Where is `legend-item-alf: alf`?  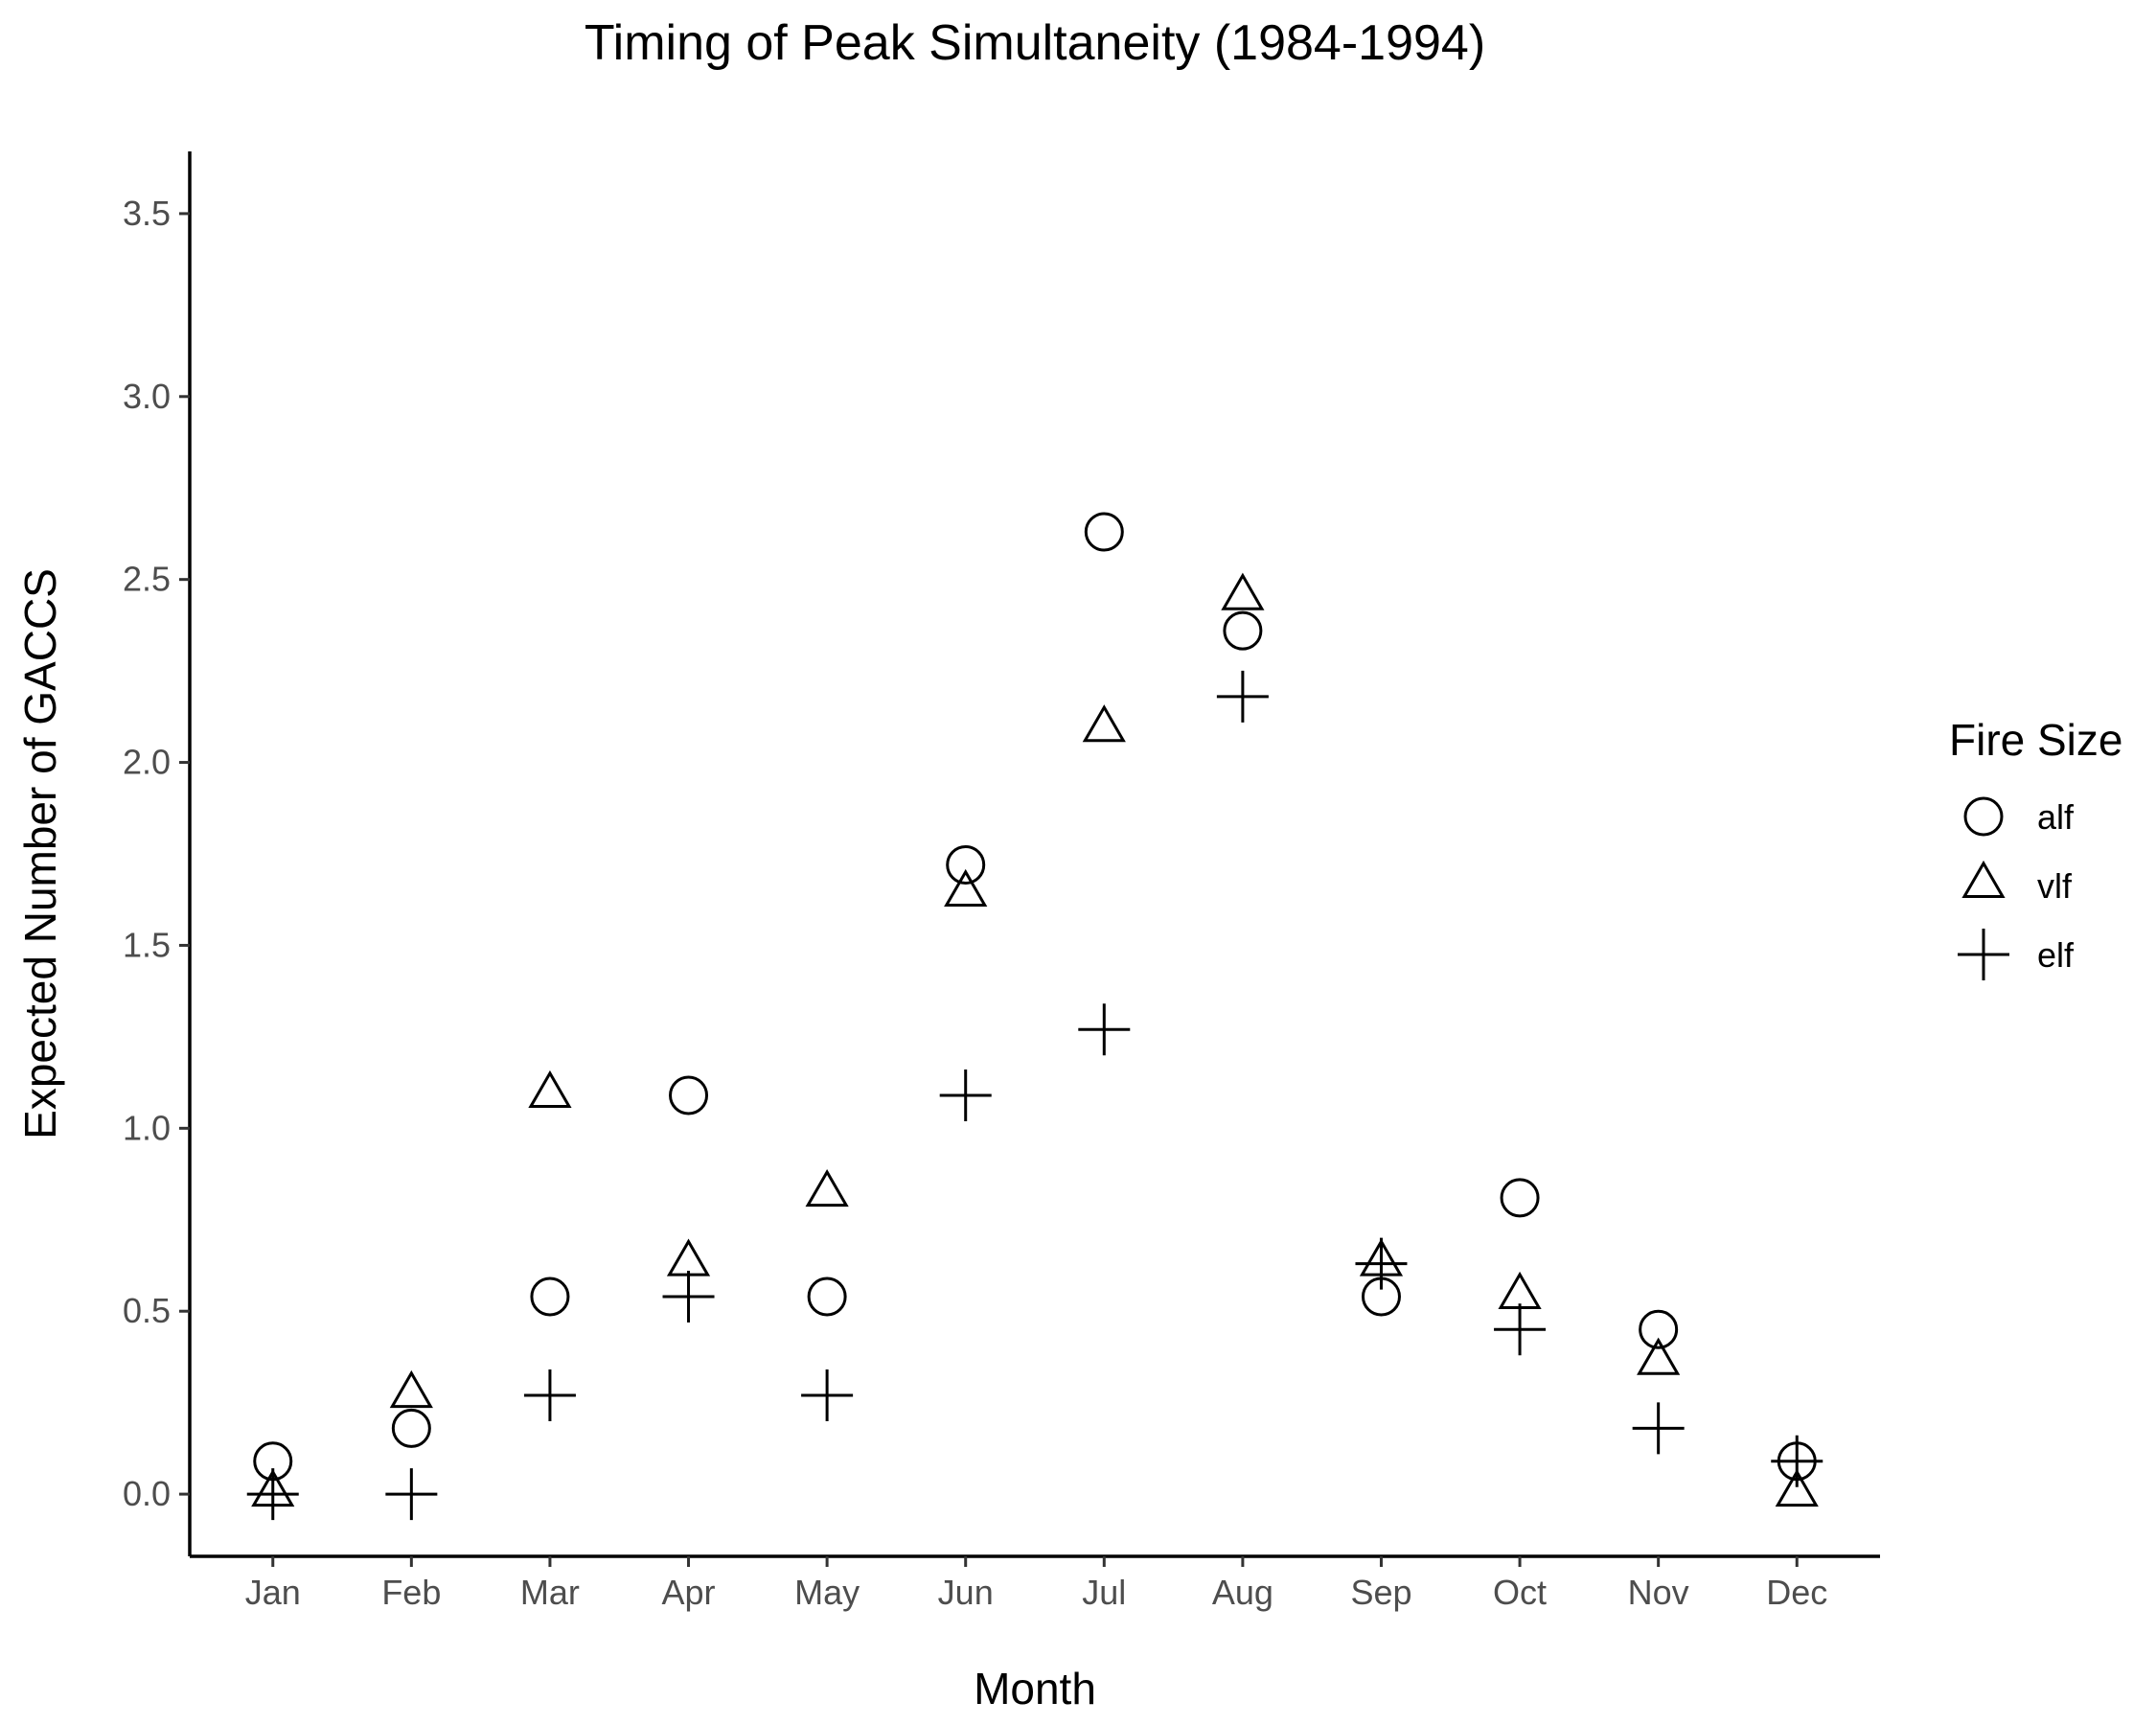
legend-item-alf: alf is located at coordinates (2019, 816).